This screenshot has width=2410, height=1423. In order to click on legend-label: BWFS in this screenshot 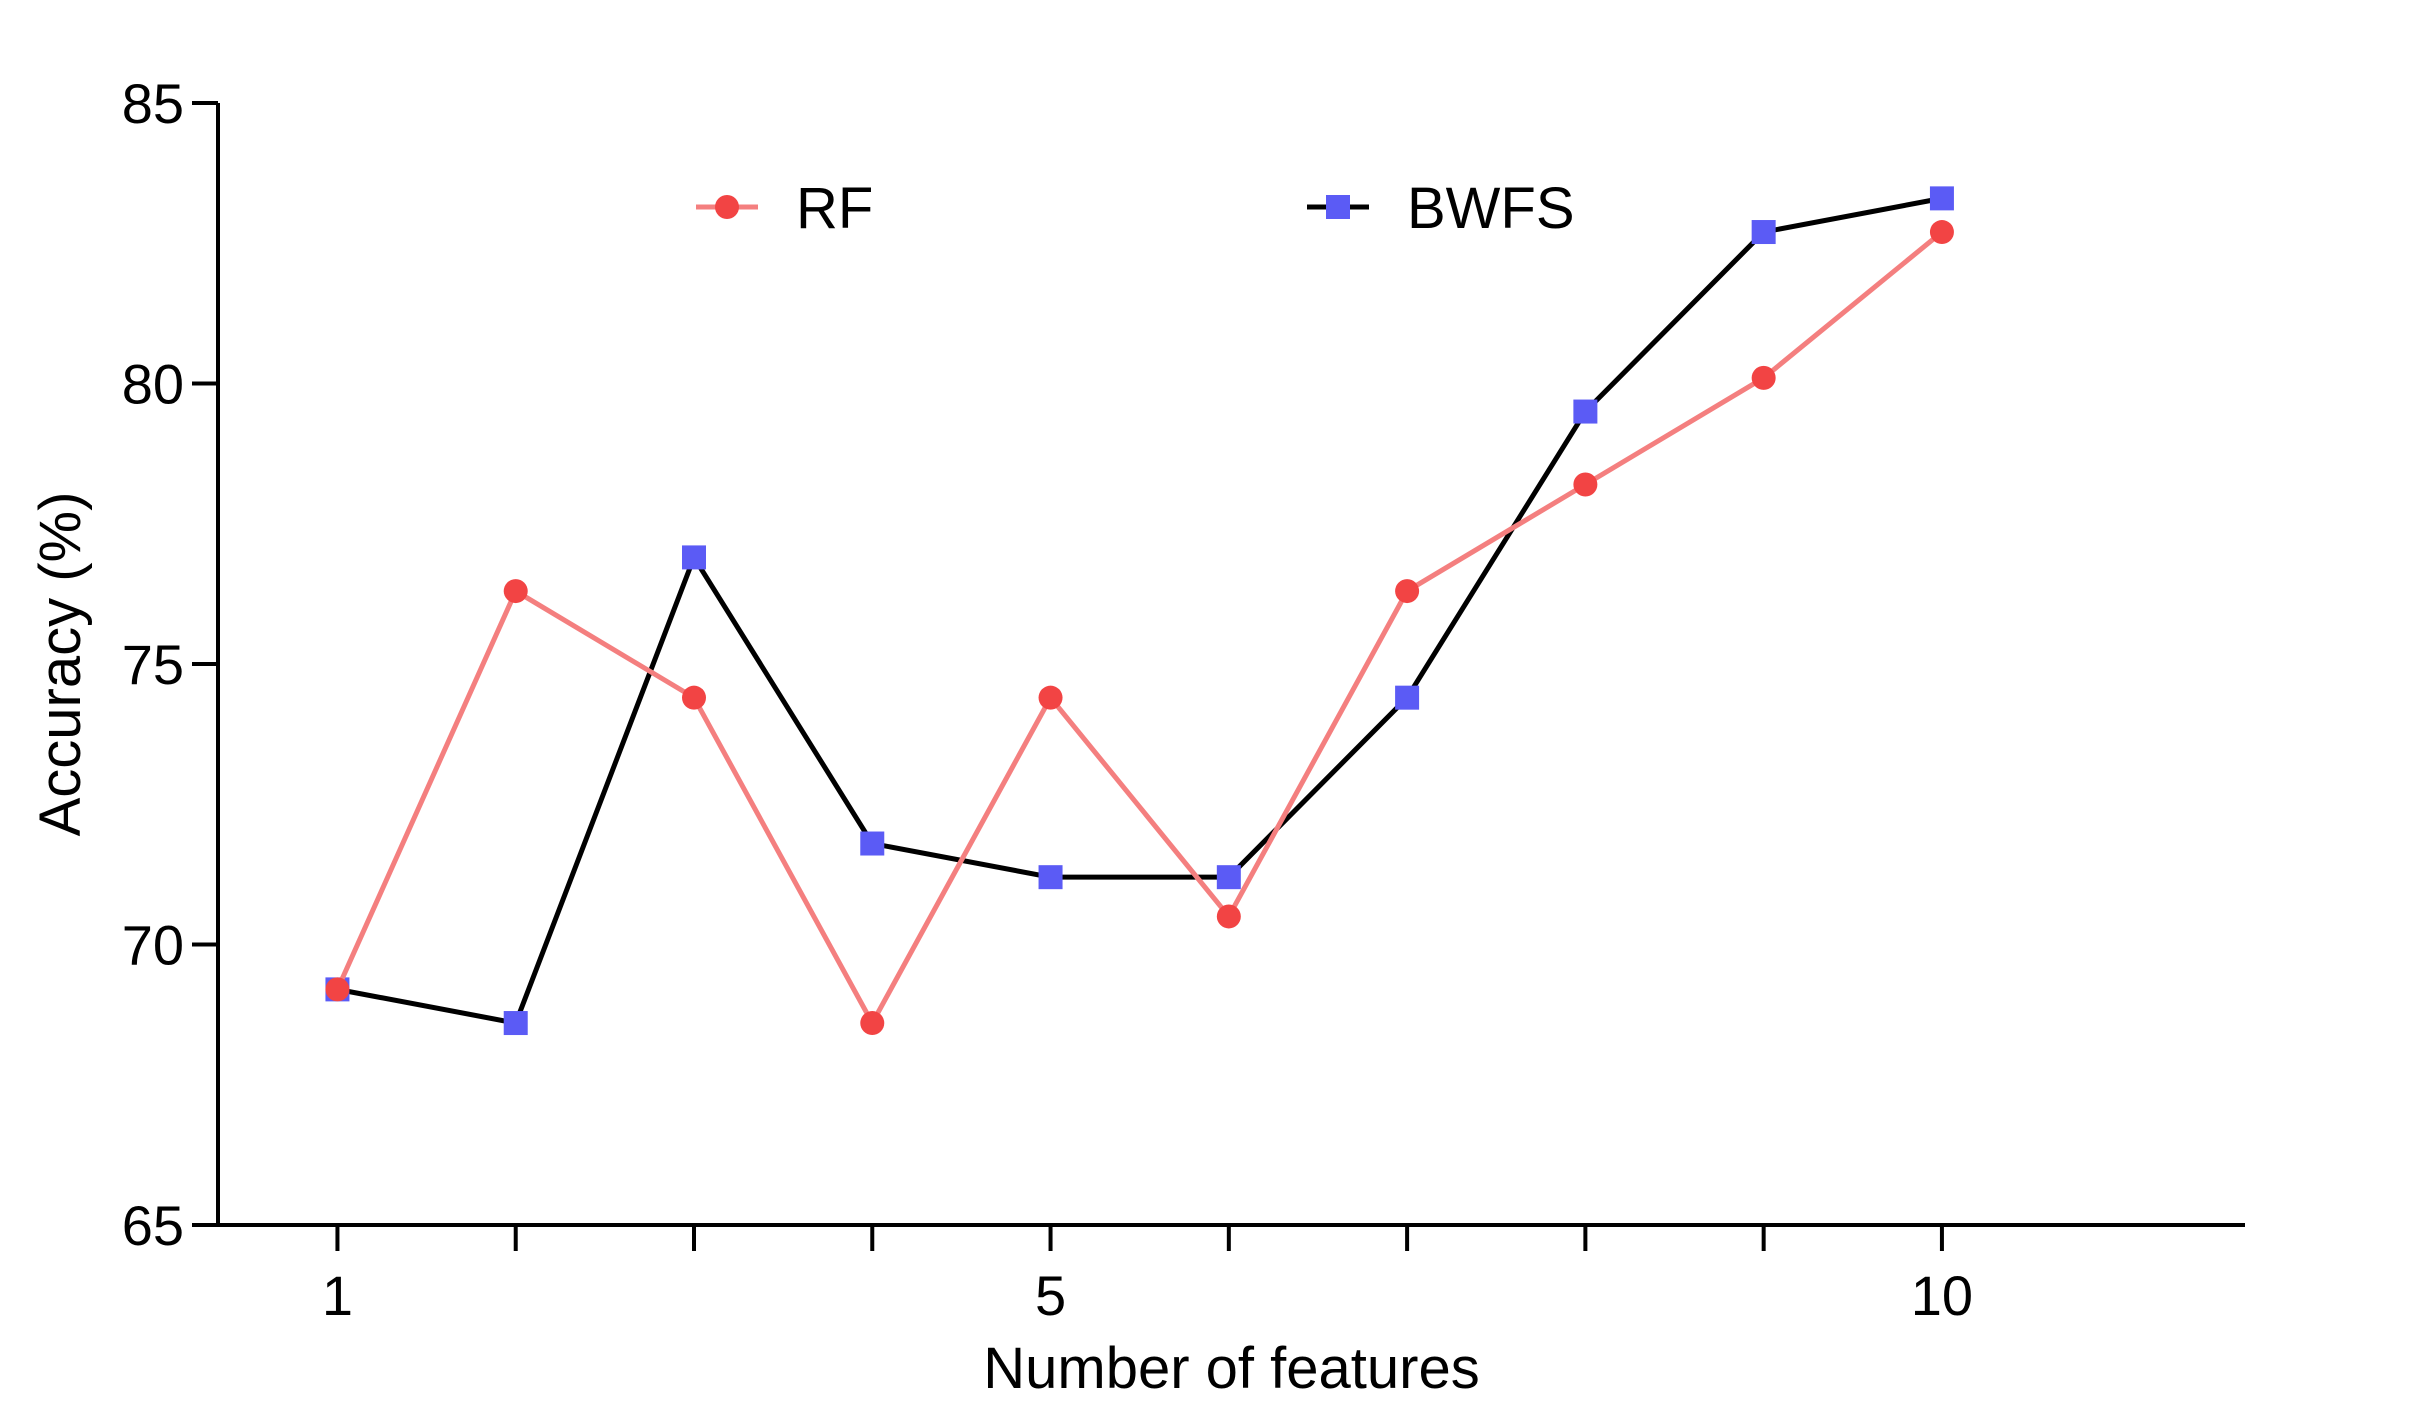, I will do `click(1491, 208)`.